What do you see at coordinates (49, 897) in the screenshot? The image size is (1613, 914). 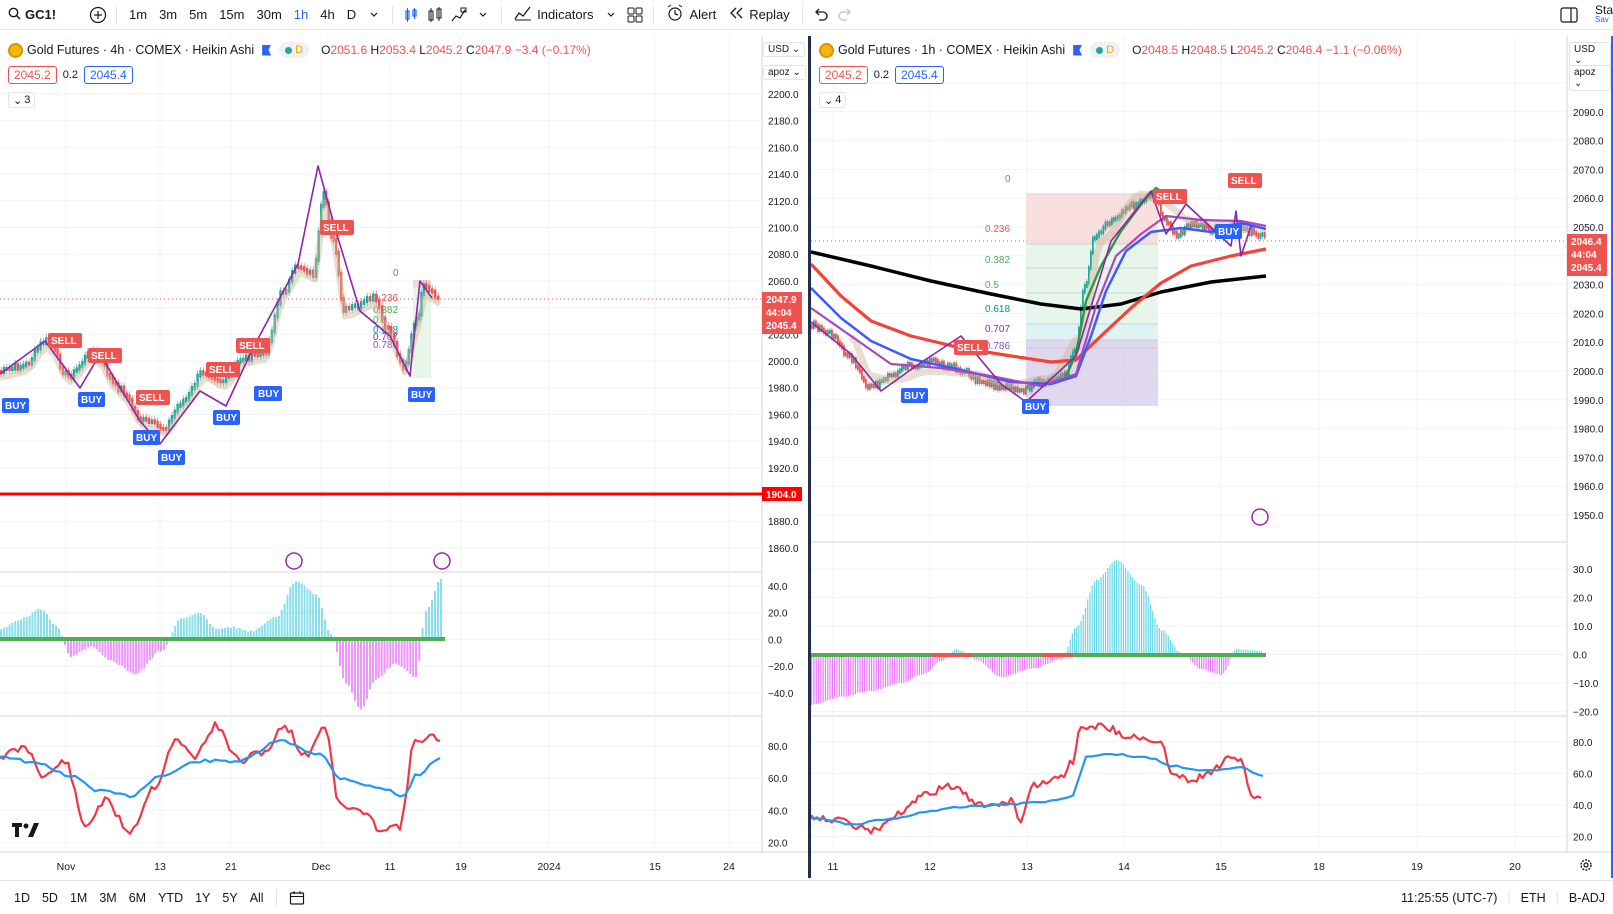 I see `range-button: 5D` at bounding box center [49, 897].